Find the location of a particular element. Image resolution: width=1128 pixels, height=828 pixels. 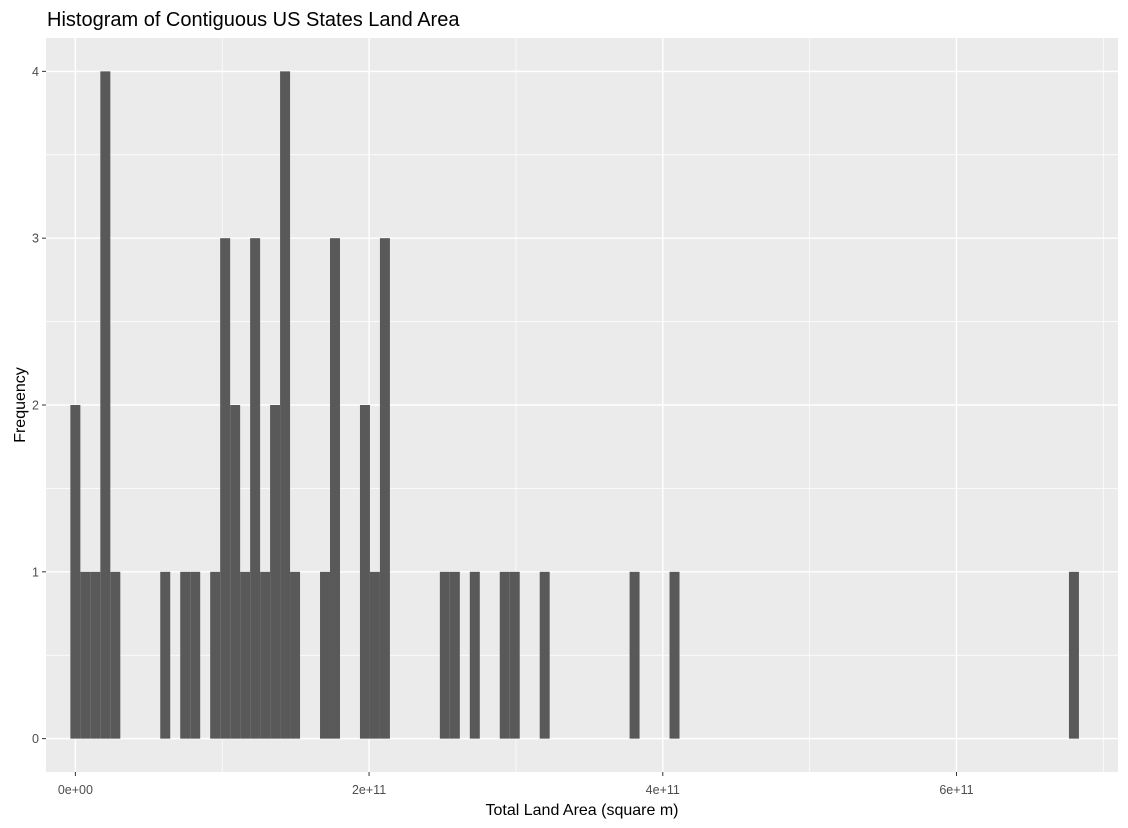

y-tick-label: 2 is located at coordinates (35, 406).